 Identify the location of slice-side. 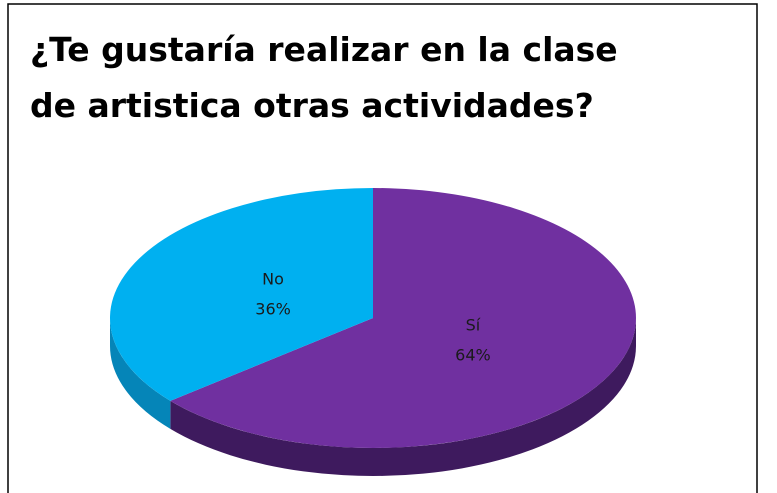
(140, 373).